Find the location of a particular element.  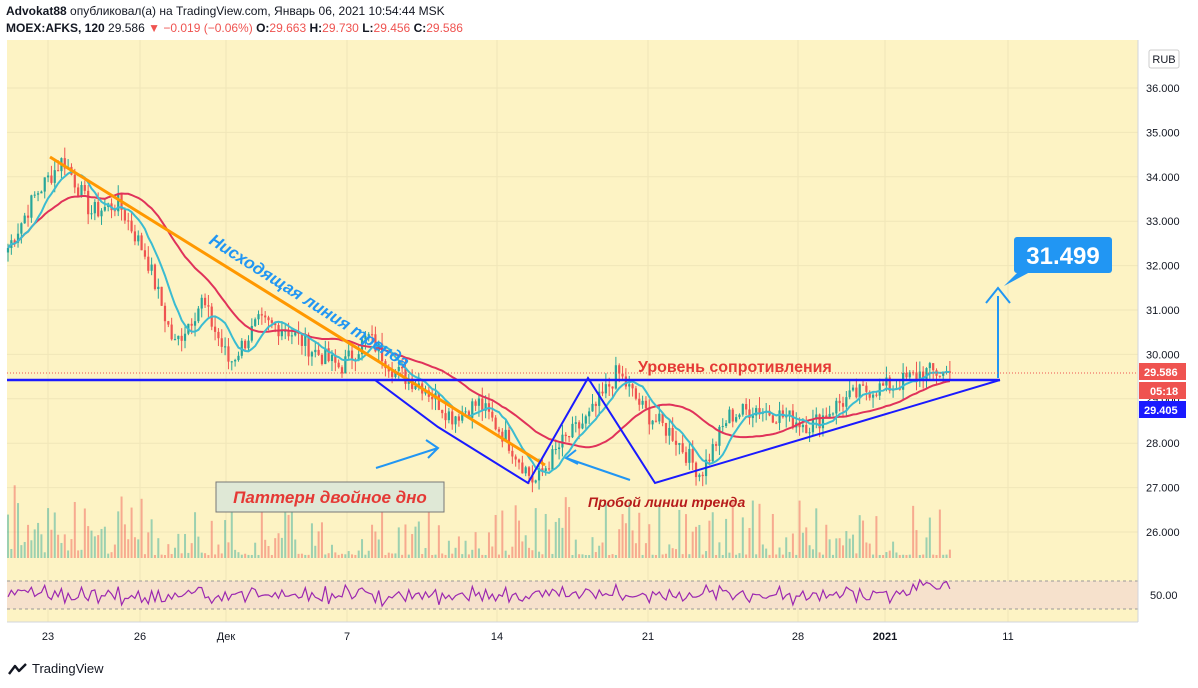

low-value: 29.456 is located at coordinates (392, 28).